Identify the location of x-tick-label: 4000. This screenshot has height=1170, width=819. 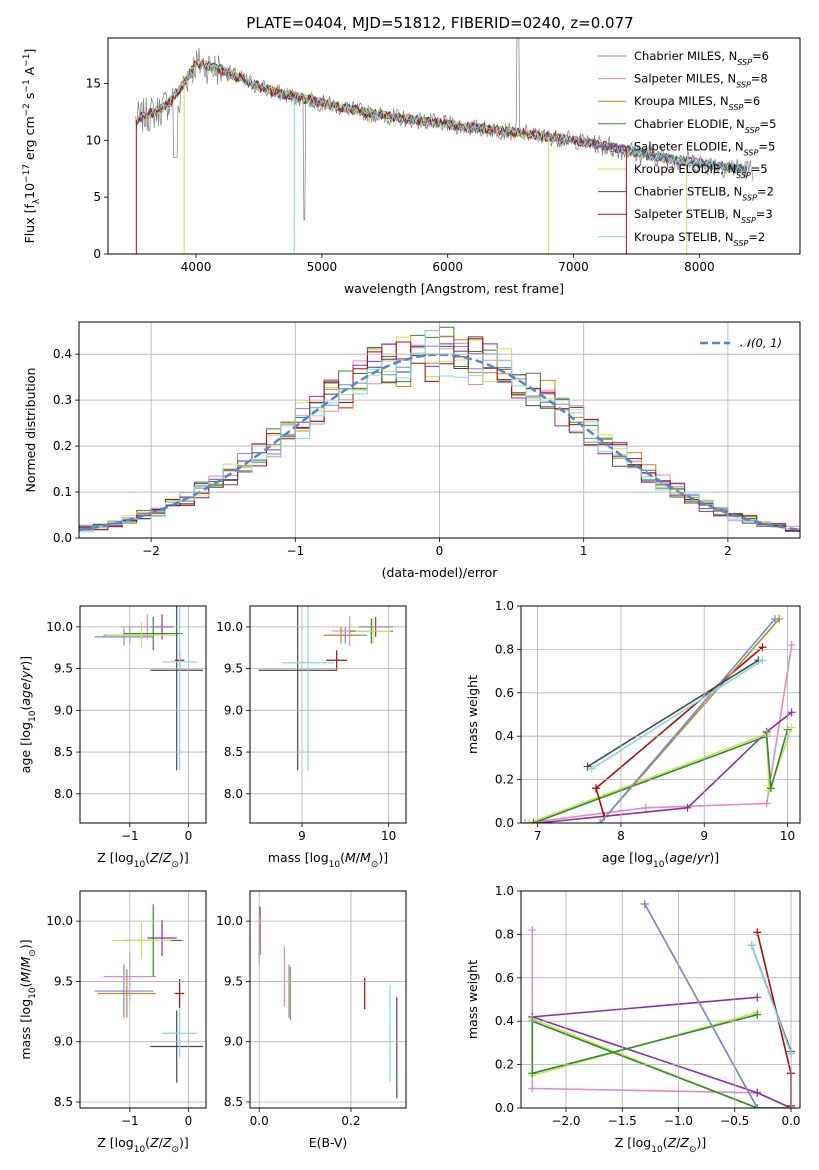
(196, 267).